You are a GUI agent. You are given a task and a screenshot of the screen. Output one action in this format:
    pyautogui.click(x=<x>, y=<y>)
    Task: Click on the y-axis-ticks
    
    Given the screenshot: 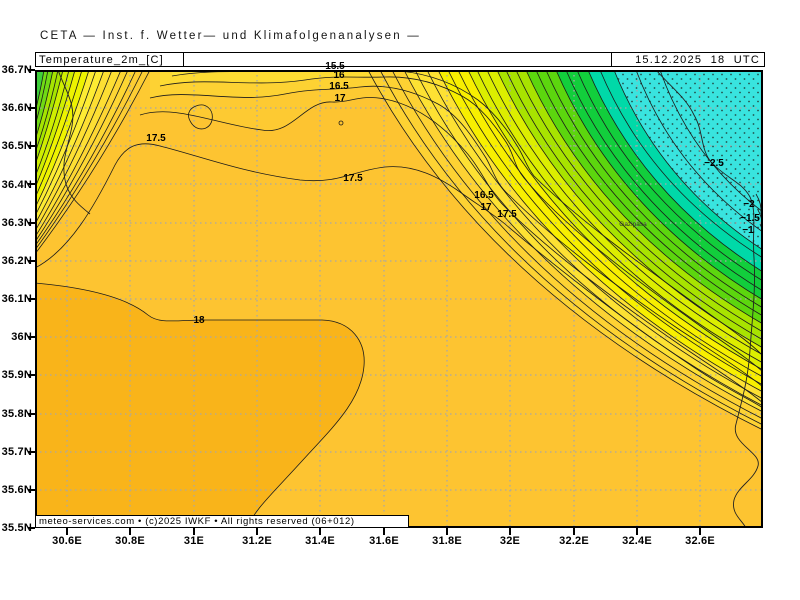 What is the action you would take?
    pyautogui.click(x=31, y=299)
    